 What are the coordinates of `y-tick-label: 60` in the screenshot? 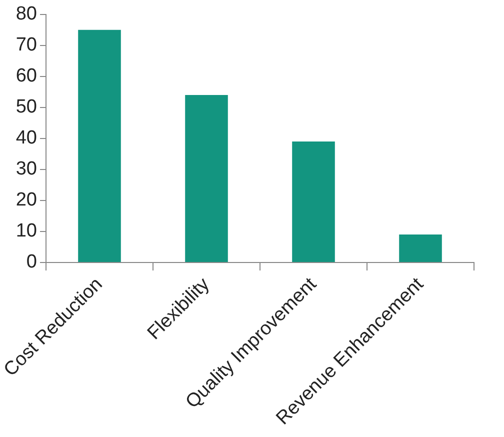 It's located at (26, 76).